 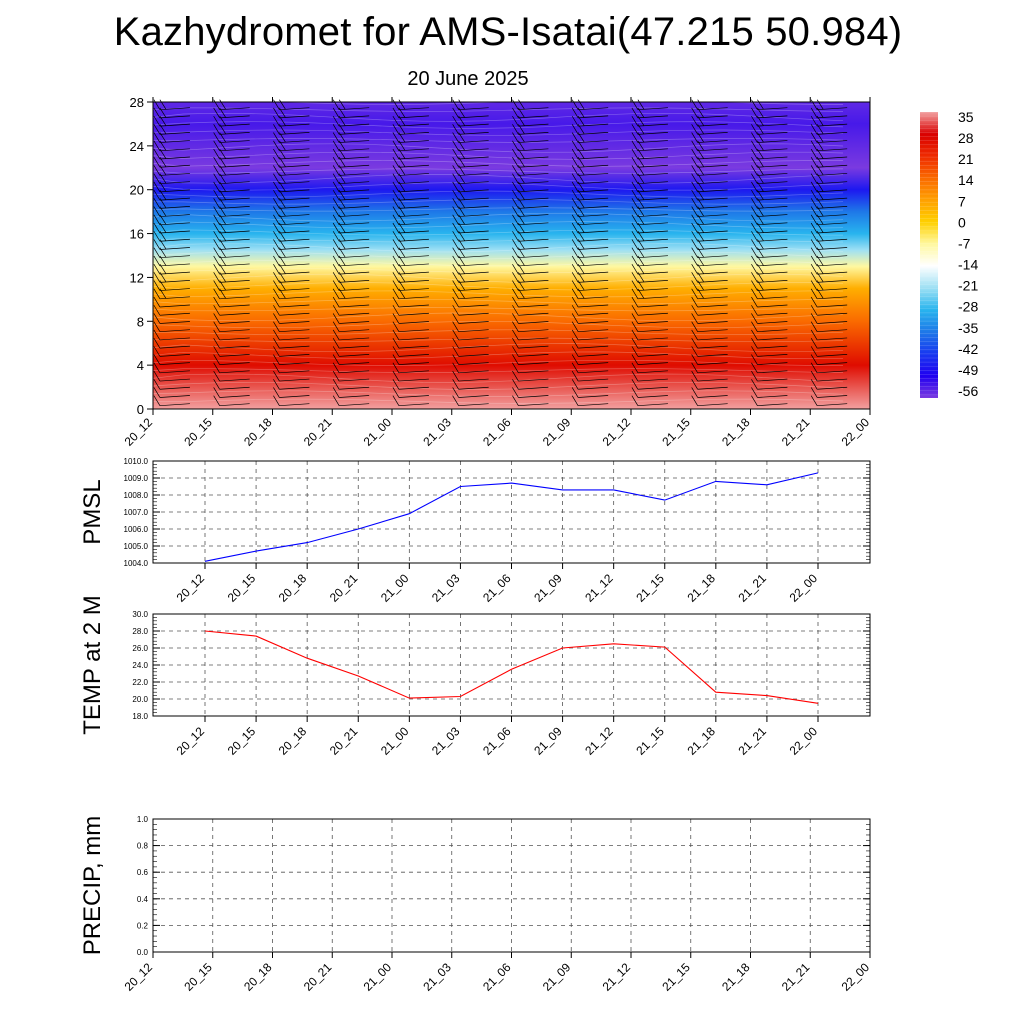 I want to click on y-axis-title: PRECIP, mm, so click(x=92, y=886).